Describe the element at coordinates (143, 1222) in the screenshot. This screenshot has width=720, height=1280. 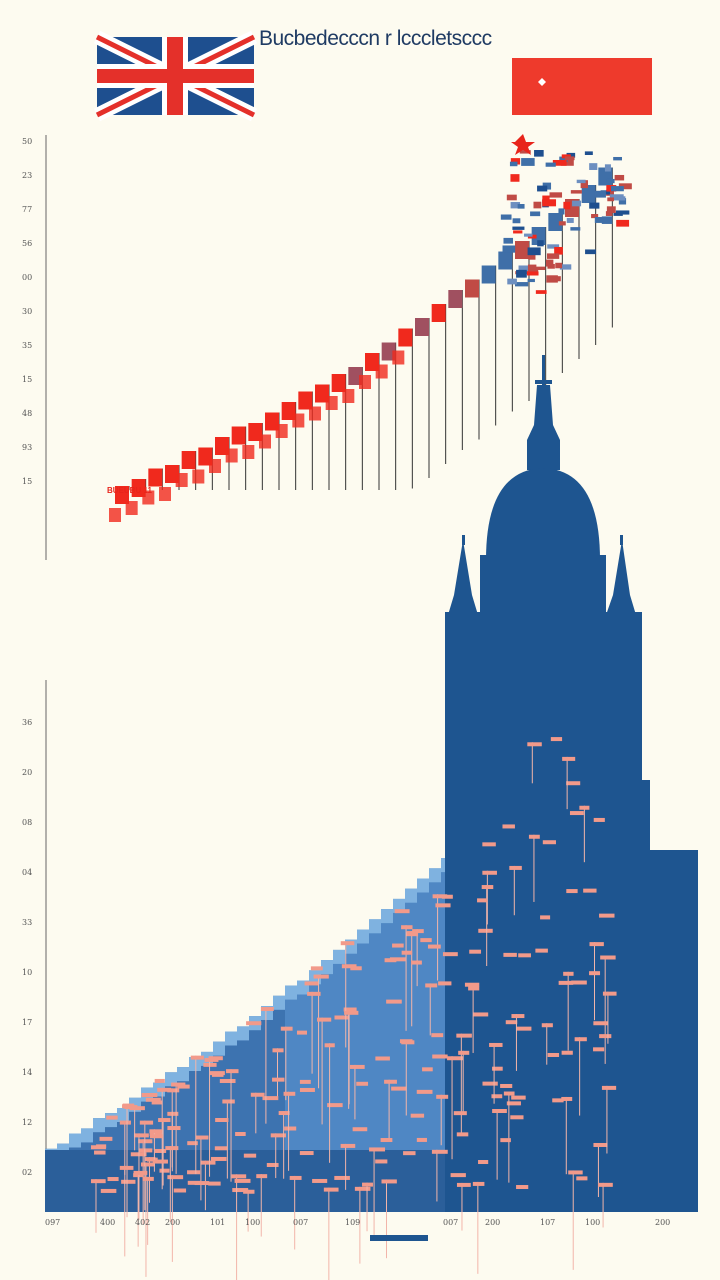
I see `x-tick-label: 402` at that location.